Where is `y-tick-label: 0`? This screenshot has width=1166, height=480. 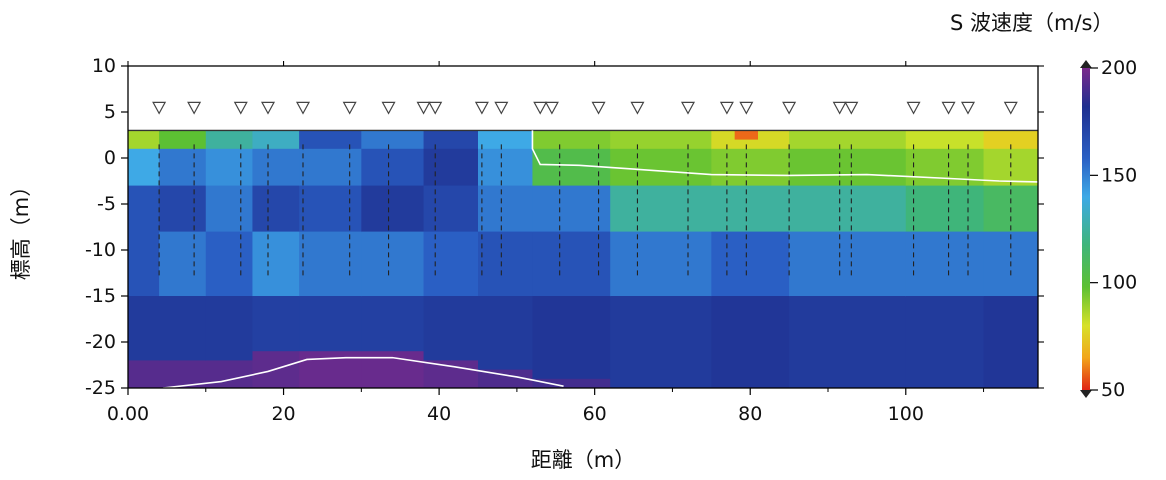
y-tick-label: 0 is located at coordinates (110, 158).